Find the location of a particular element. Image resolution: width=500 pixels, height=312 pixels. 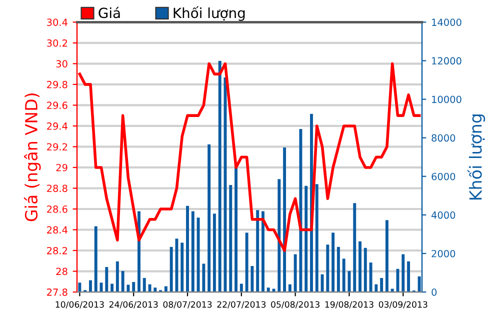

y-tick-label: 28 is located at coordinates (62, 272).